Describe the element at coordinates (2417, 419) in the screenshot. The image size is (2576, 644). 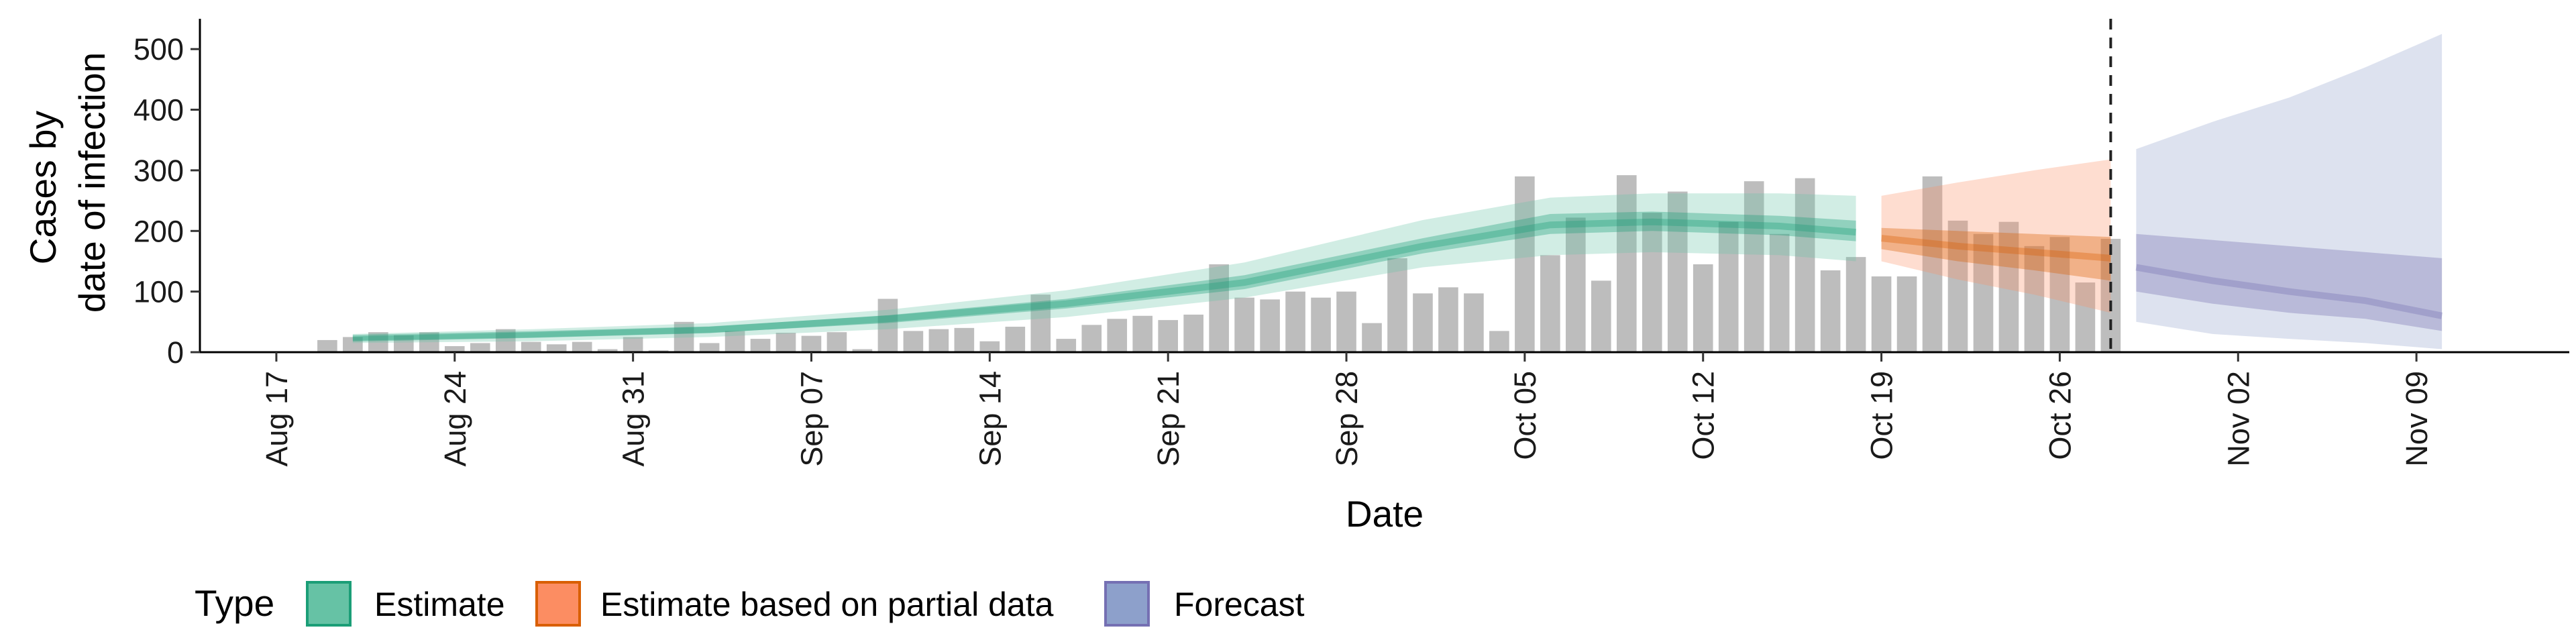
I see `x-tick-label: Nov 09` at that location.